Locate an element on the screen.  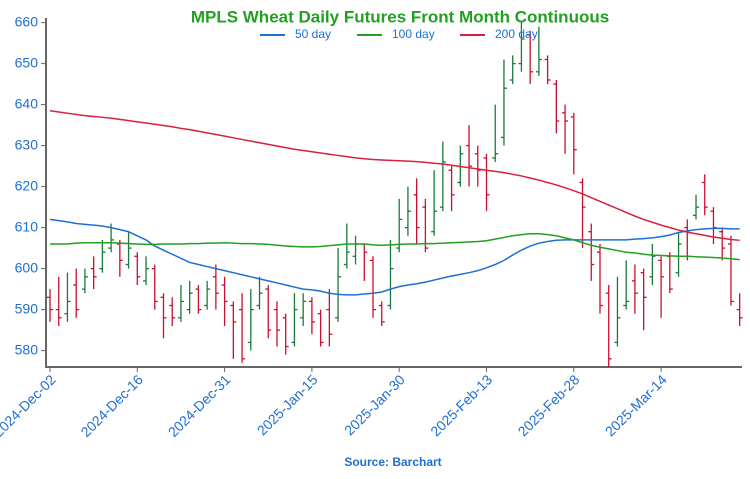
y-tick-label: 590 is located at coordinates (27, 308).